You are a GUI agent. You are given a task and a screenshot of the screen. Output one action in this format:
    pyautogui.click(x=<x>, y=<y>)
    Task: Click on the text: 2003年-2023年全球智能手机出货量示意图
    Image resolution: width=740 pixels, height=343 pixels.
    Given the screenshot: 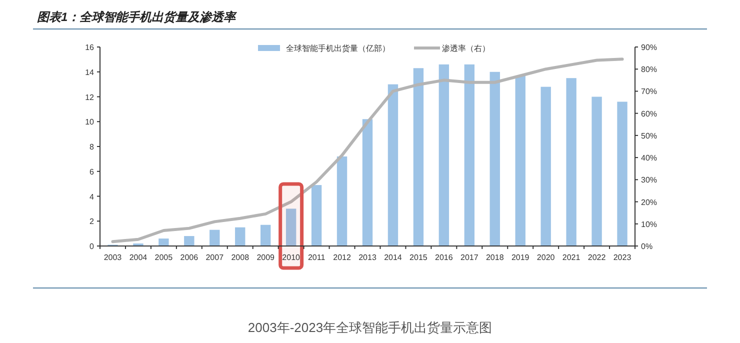 What is the action you would take?
    pyautogui.click(x=370, y=327)
    